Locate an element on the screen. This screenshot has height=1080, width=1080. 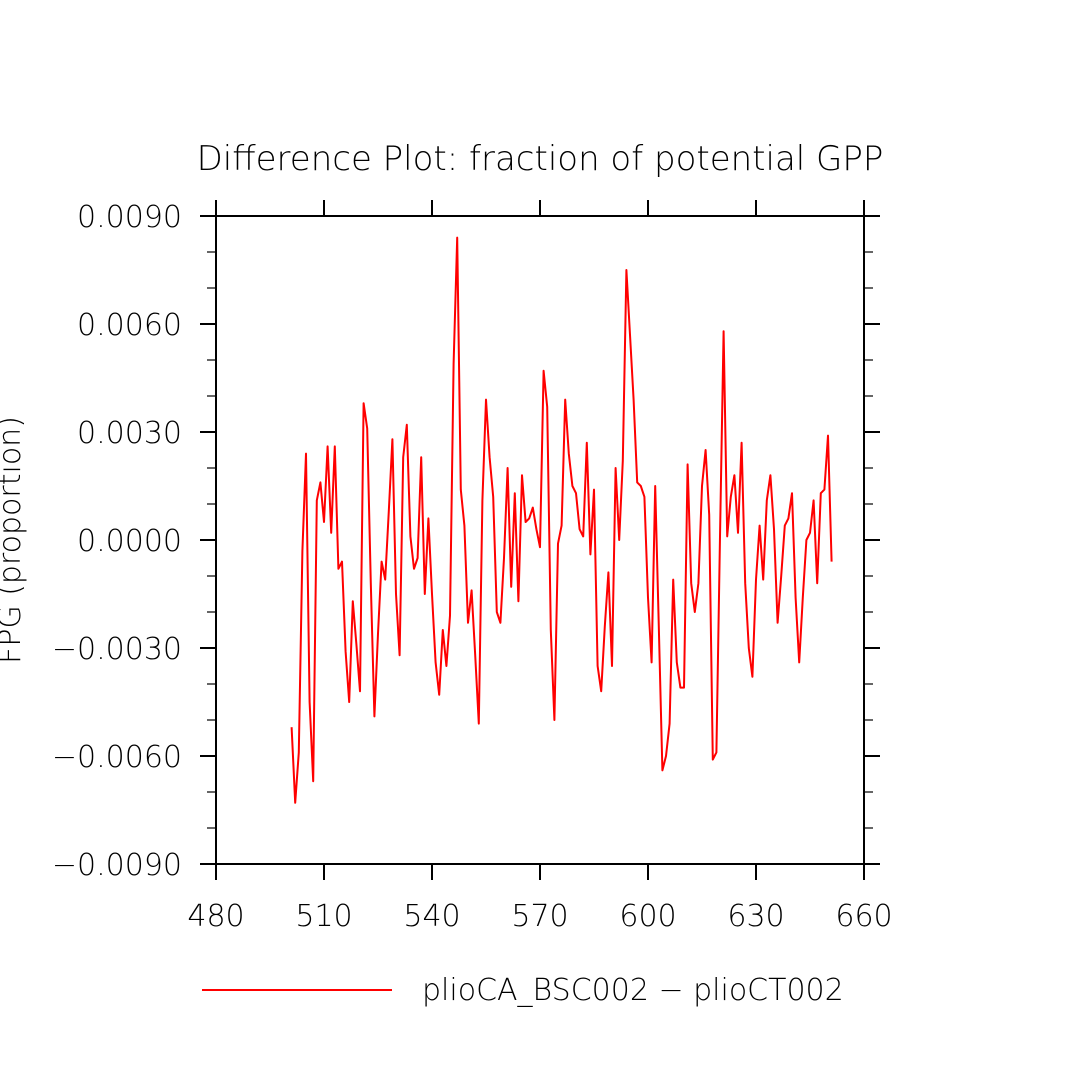
x-tick-label: 630 is located at coordinates (755, 916).